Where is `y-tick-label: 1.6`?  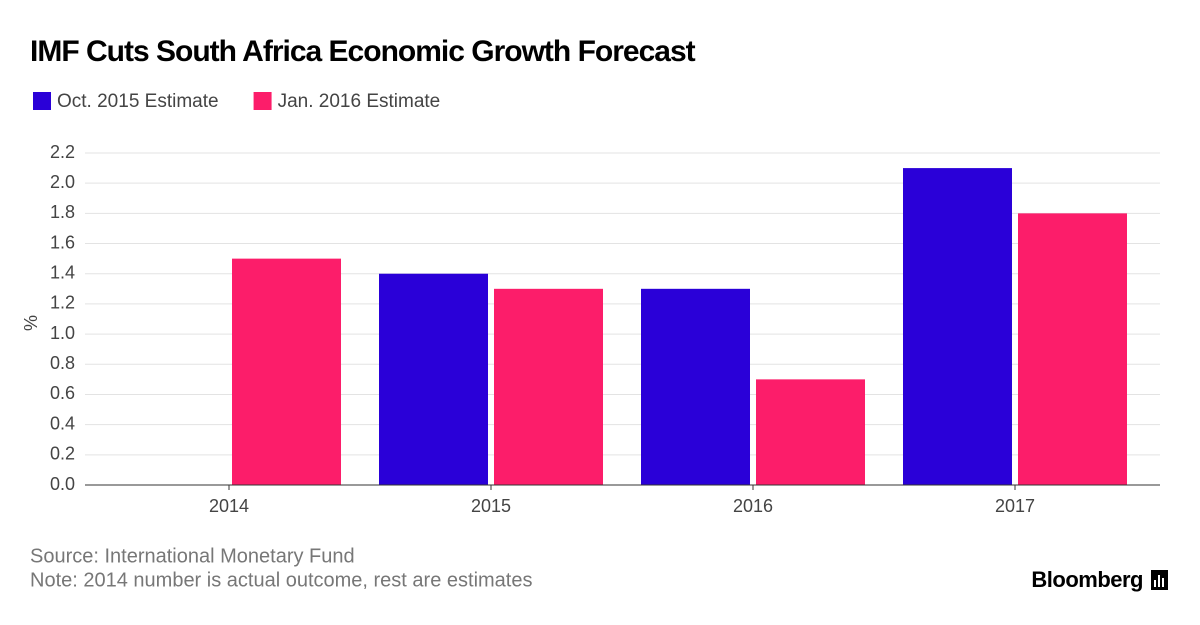 y-tick-label: 1.6 is located at coordinates (62, 242).